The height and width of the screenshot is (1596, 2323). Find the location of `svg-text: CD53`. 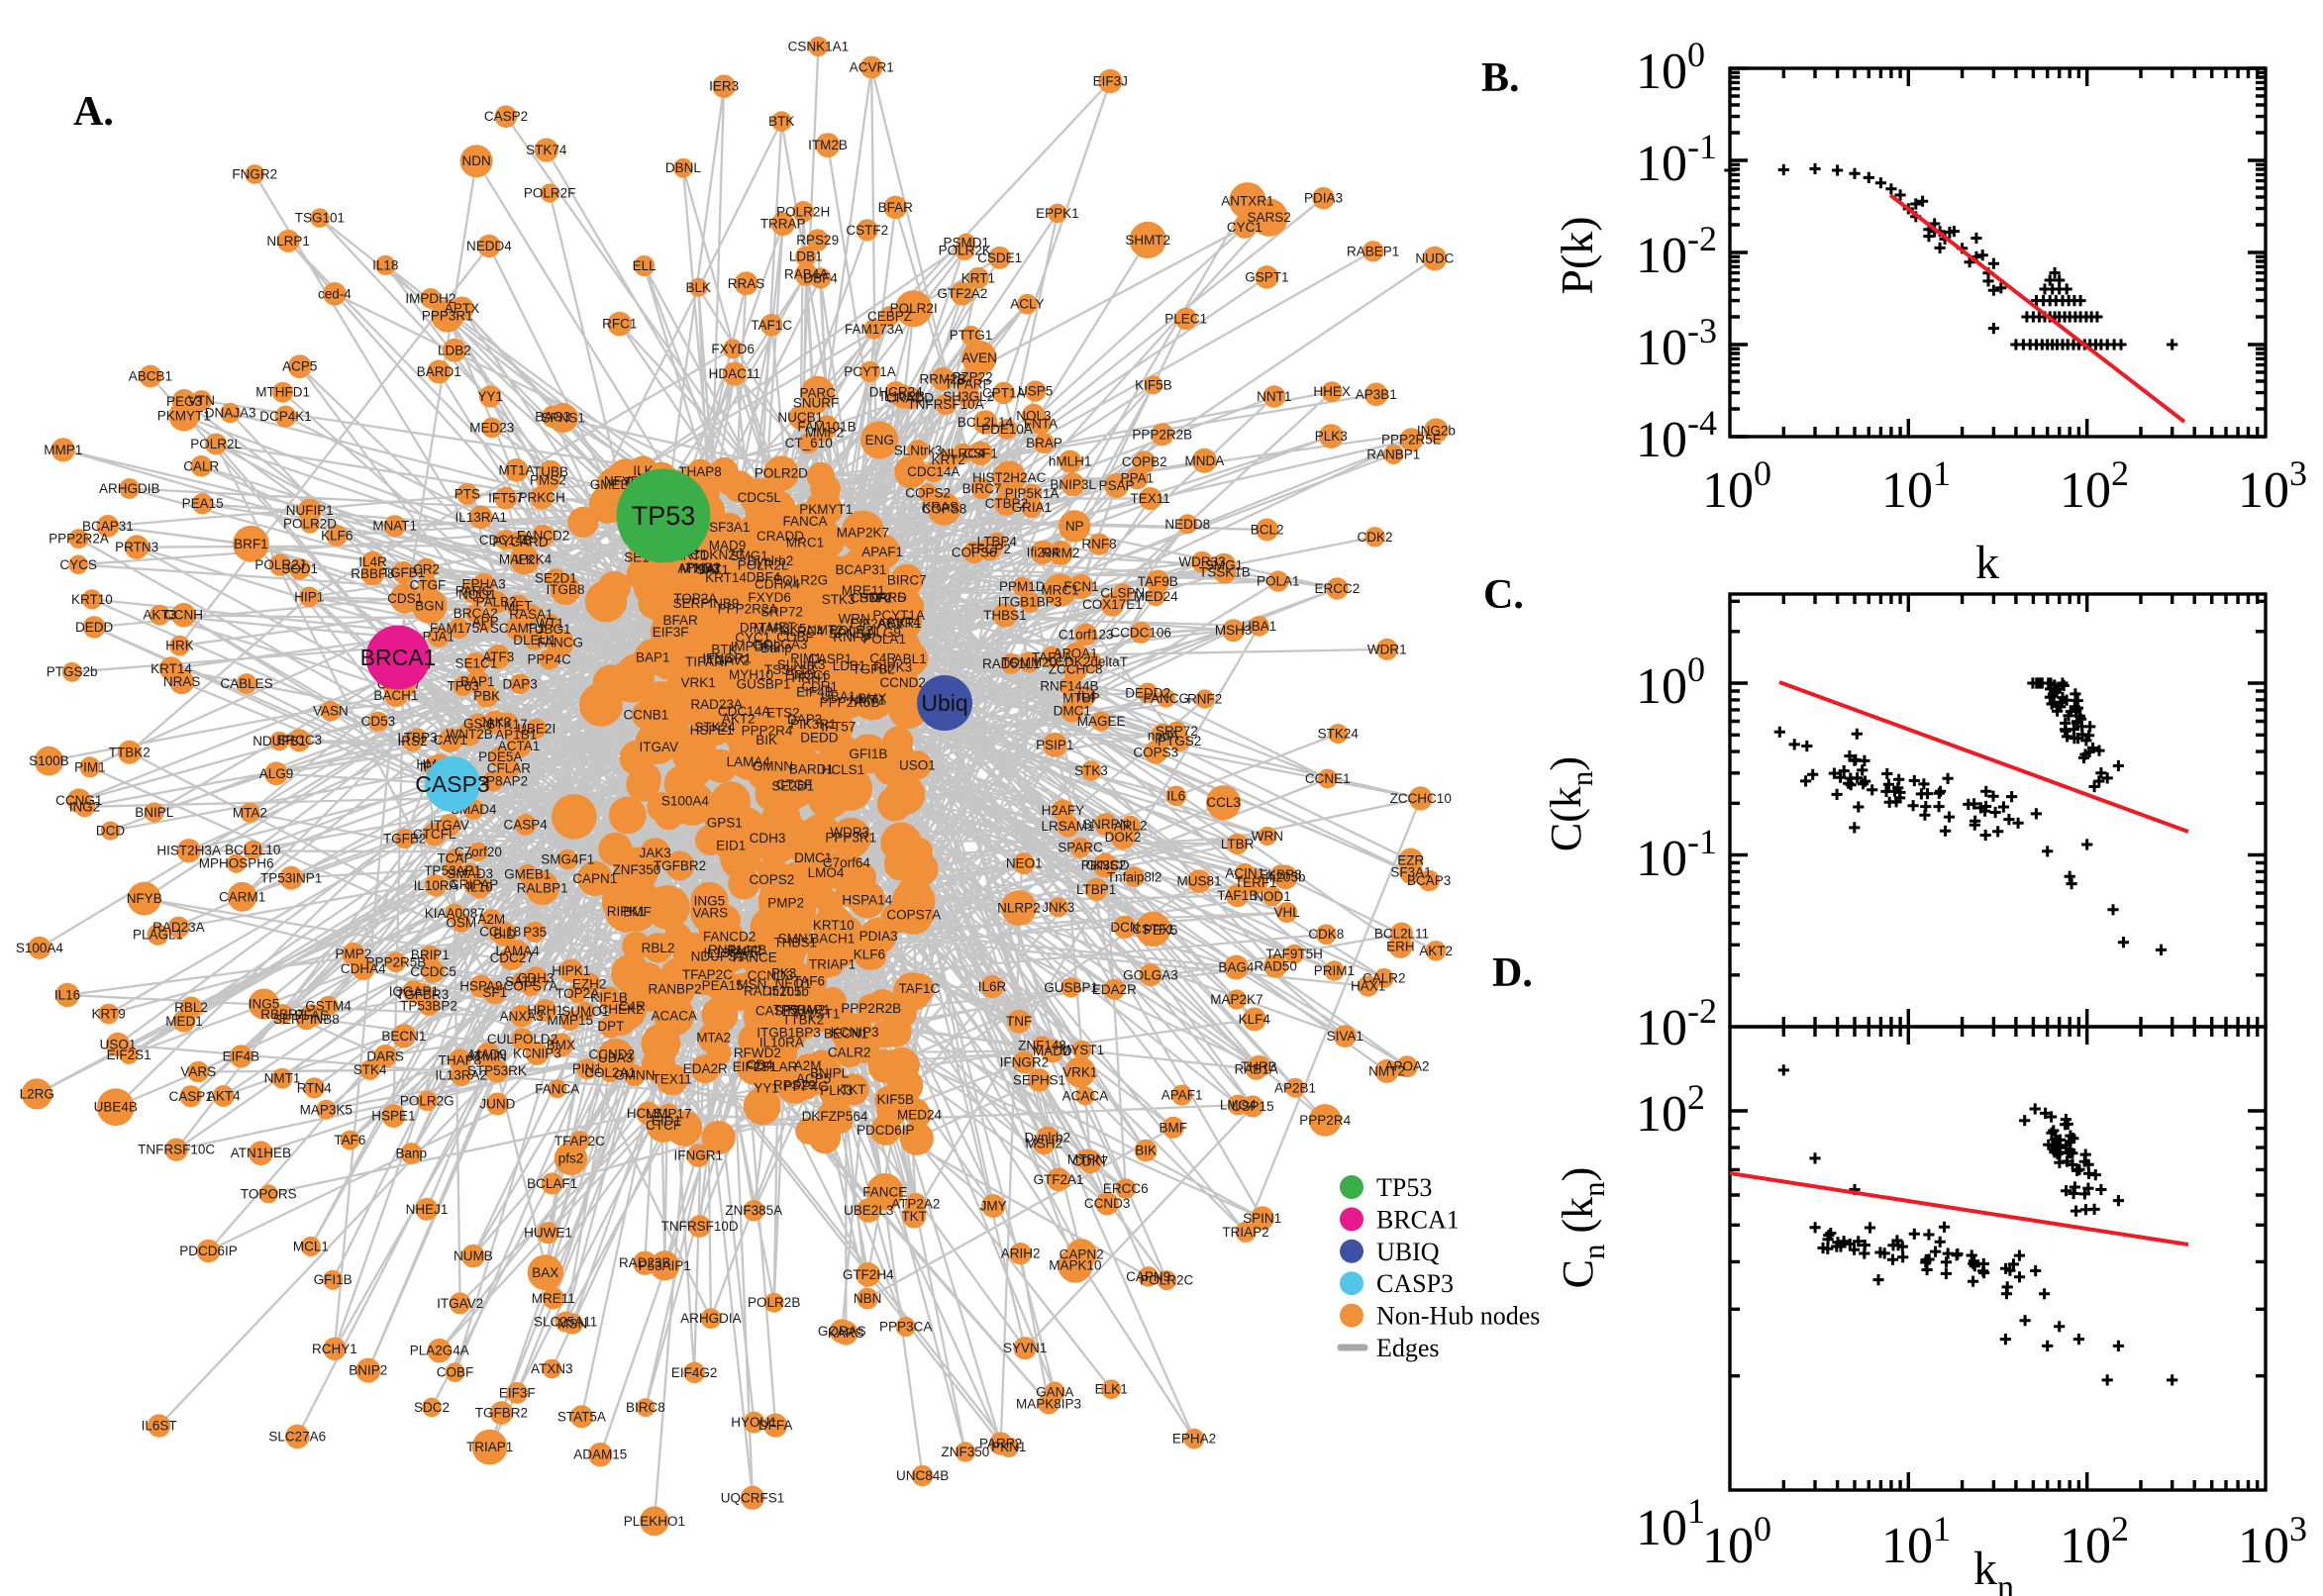

svg-text: CD53 is located at coordinates (379, 721).